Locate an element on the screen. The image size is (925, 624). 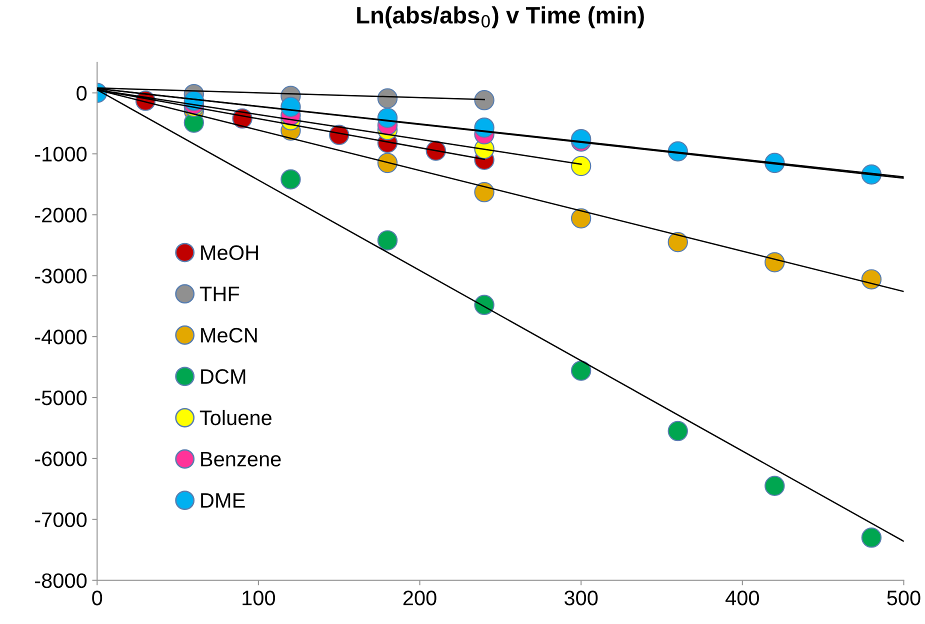
x-tick-label: 500 is located at coordinates (903, 598).